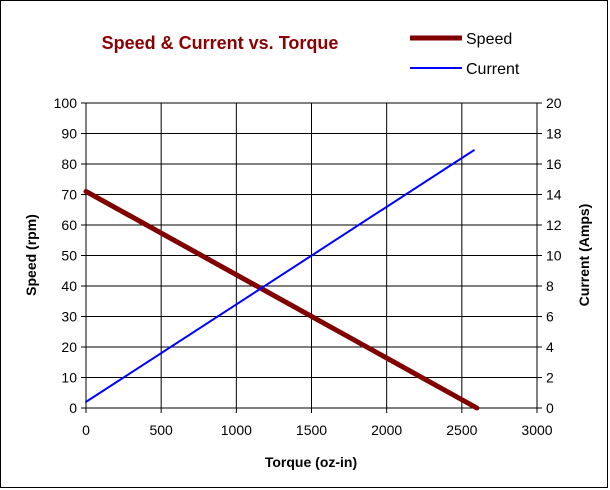 The image size is (610, 490). I want to click on y-tick-label: 70, so click(69, 195).